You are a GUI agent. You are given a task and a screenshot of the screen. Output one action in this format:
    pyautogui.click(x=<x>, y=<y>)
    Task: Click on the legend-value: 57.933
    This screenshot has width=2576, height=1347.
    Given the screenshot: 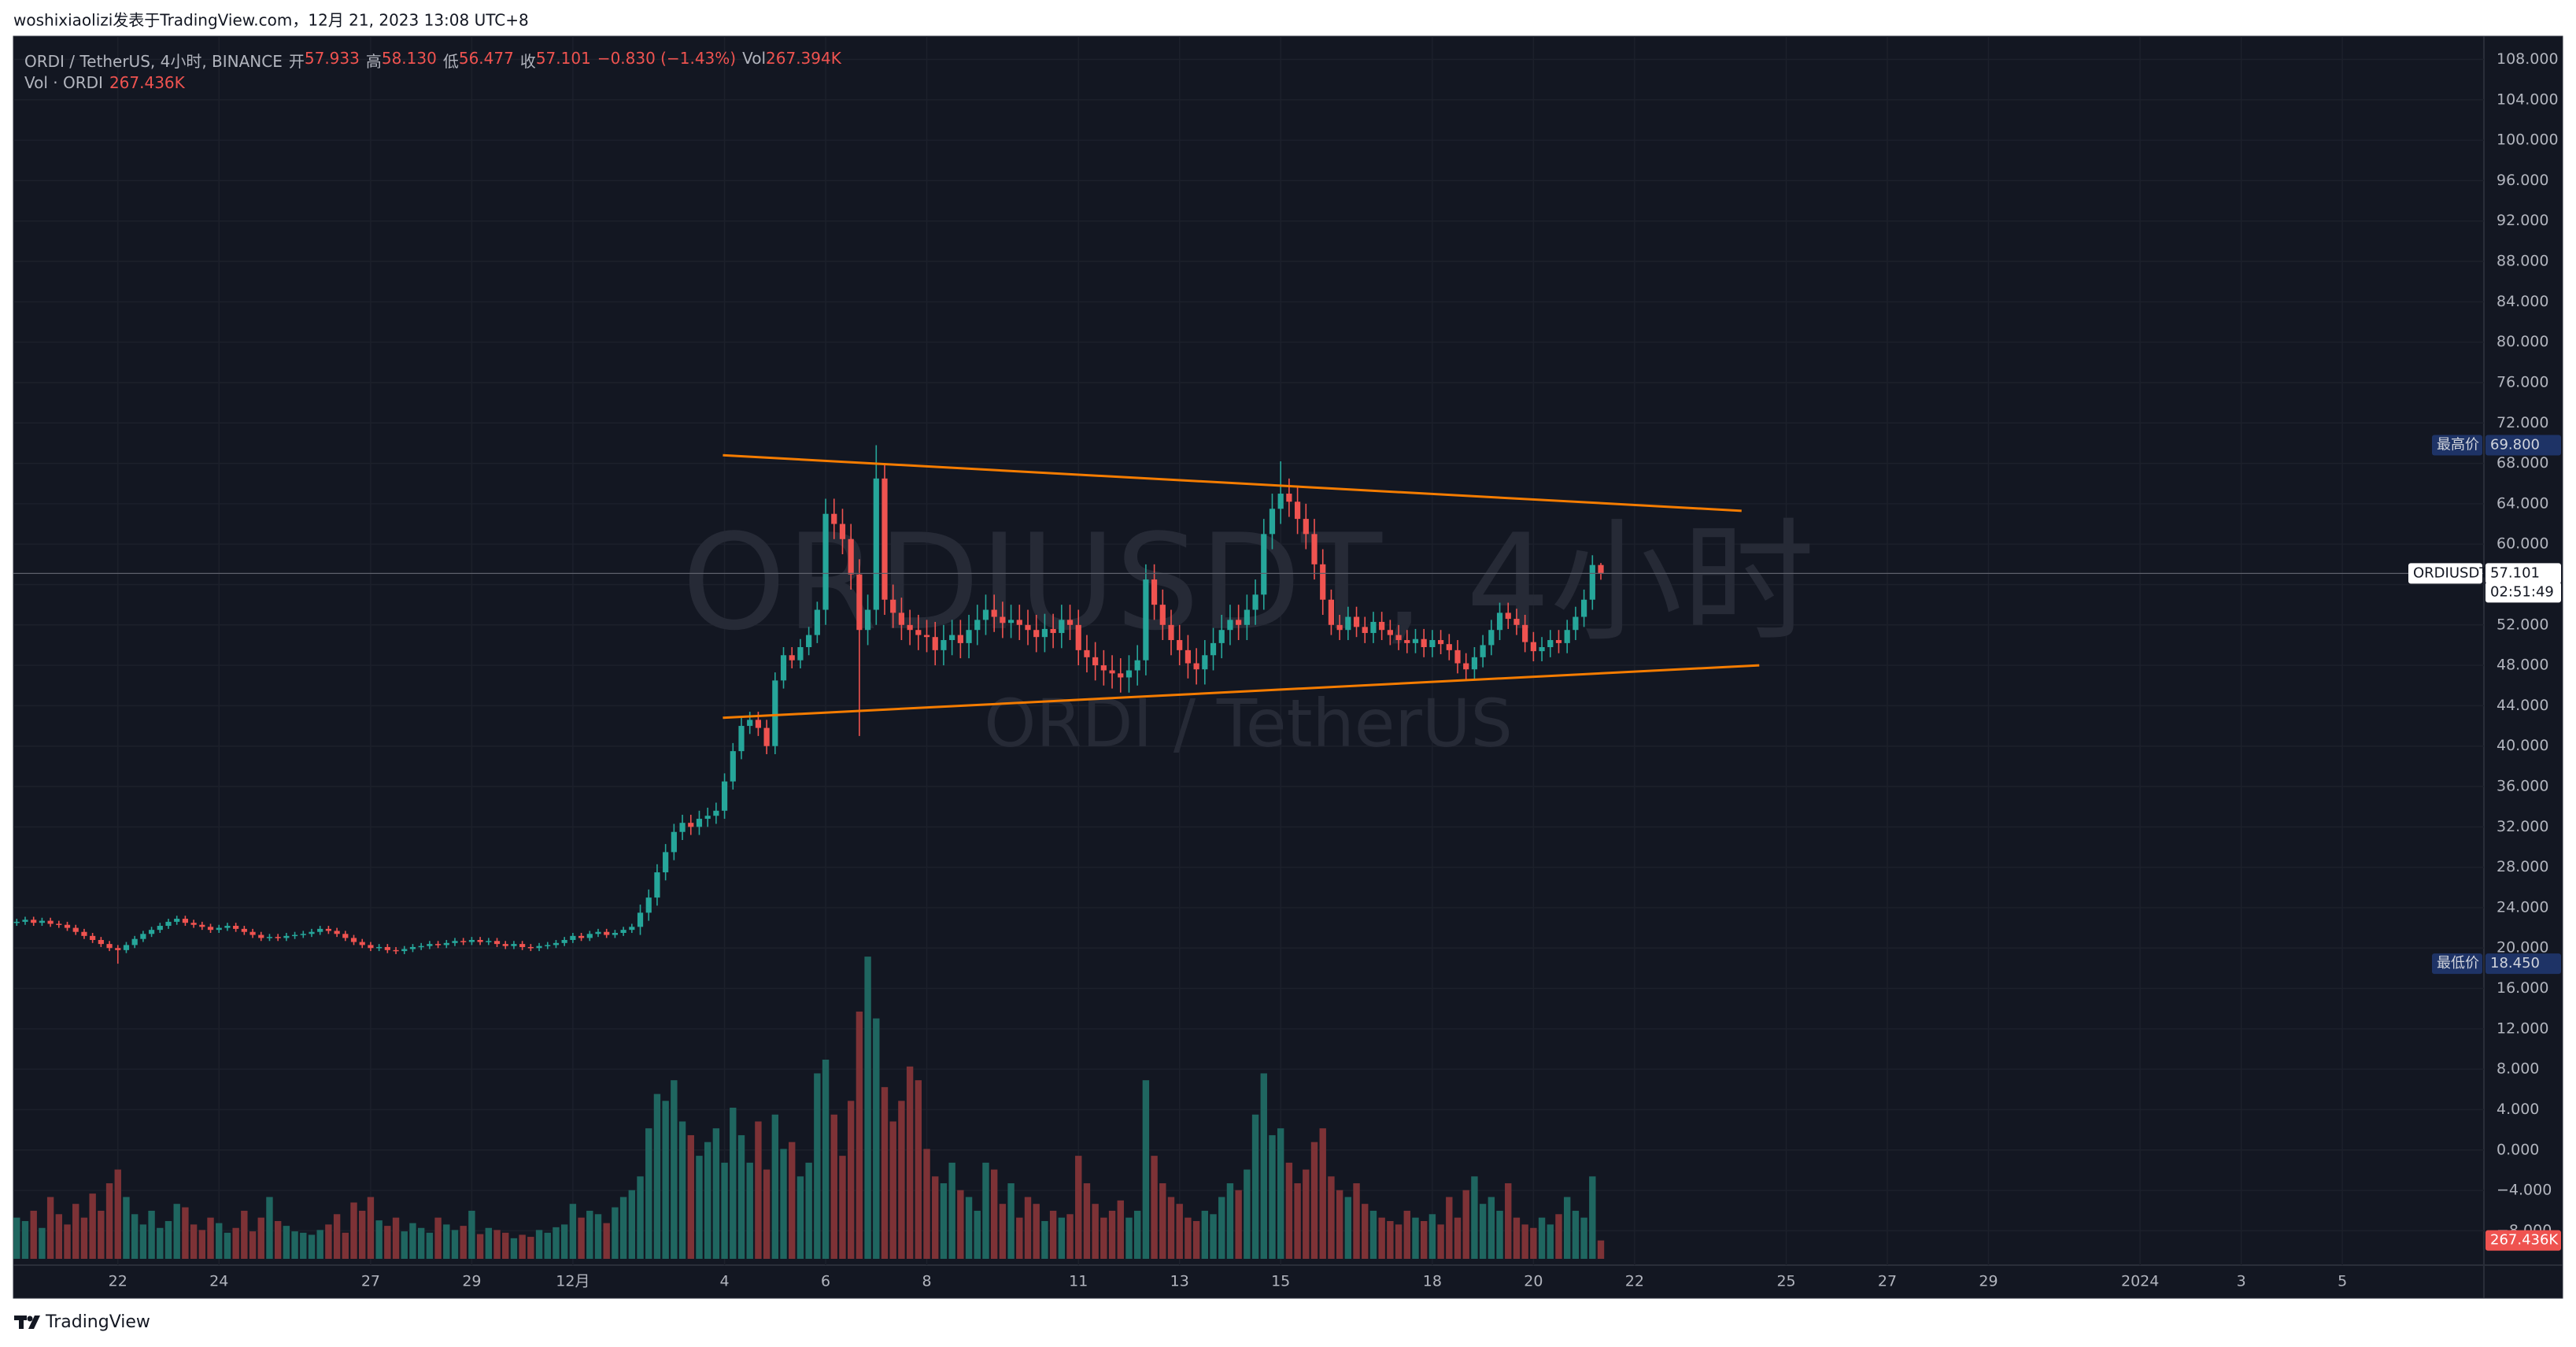 What is the action you would take?
    pyautogui.click(x=332, y=58)
    